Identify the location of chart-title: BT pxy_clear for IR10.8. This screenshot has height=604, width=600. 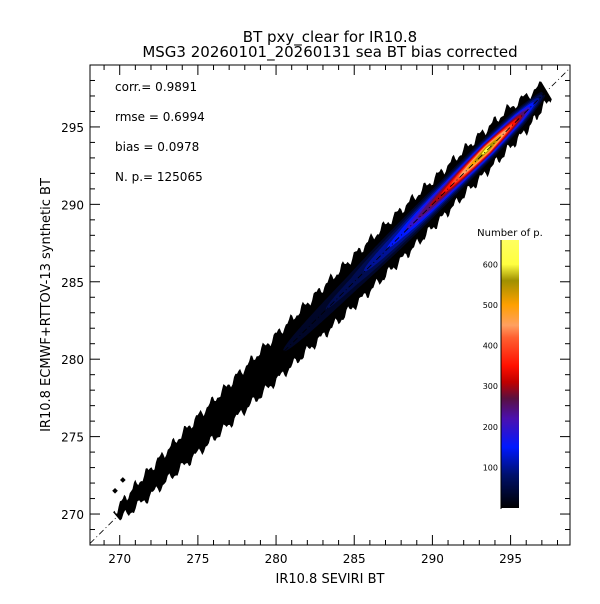
(330, 37).